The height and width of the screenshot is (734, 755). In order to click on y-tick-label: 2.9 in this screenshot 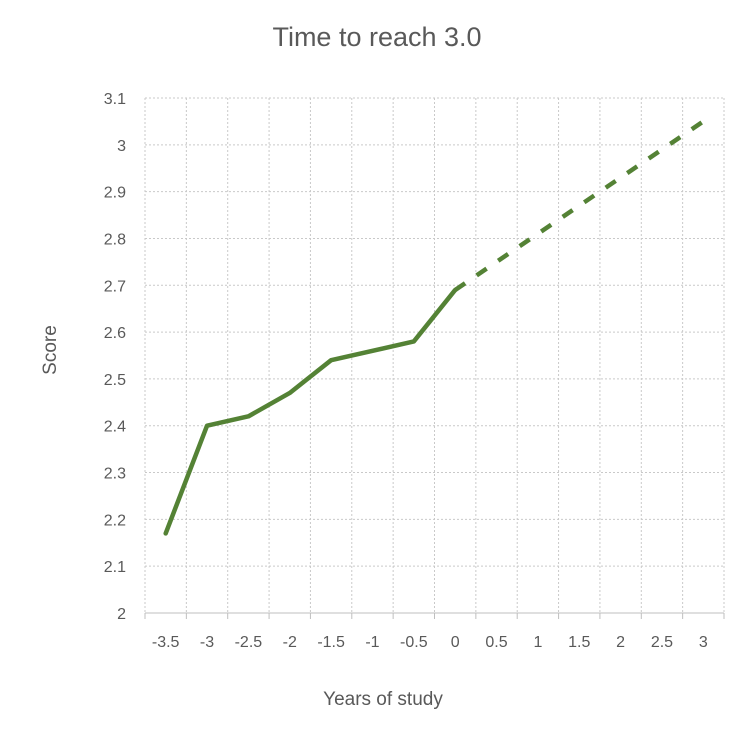, I will do `click(115, 193)`.